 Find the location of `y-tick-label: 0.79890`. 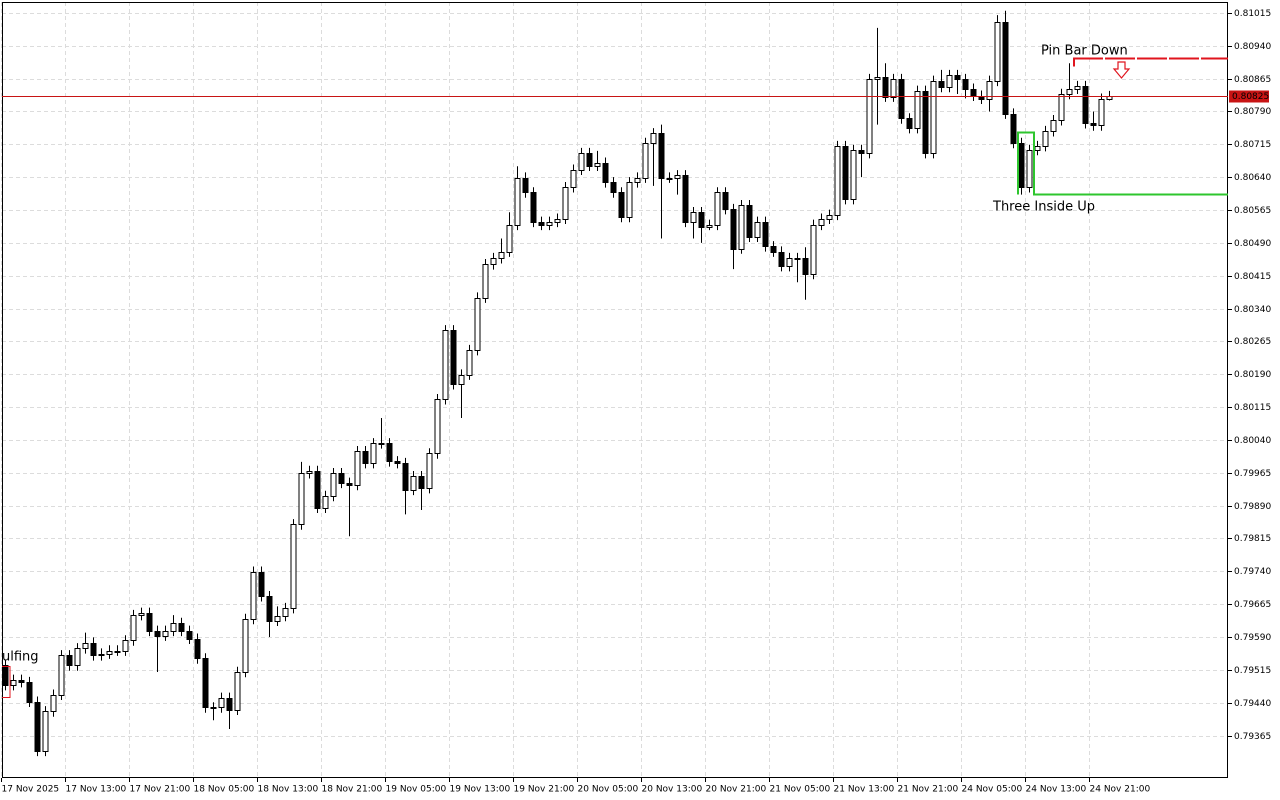

y-tick-label: 0.79890 is located at coordinates (1252, 507).